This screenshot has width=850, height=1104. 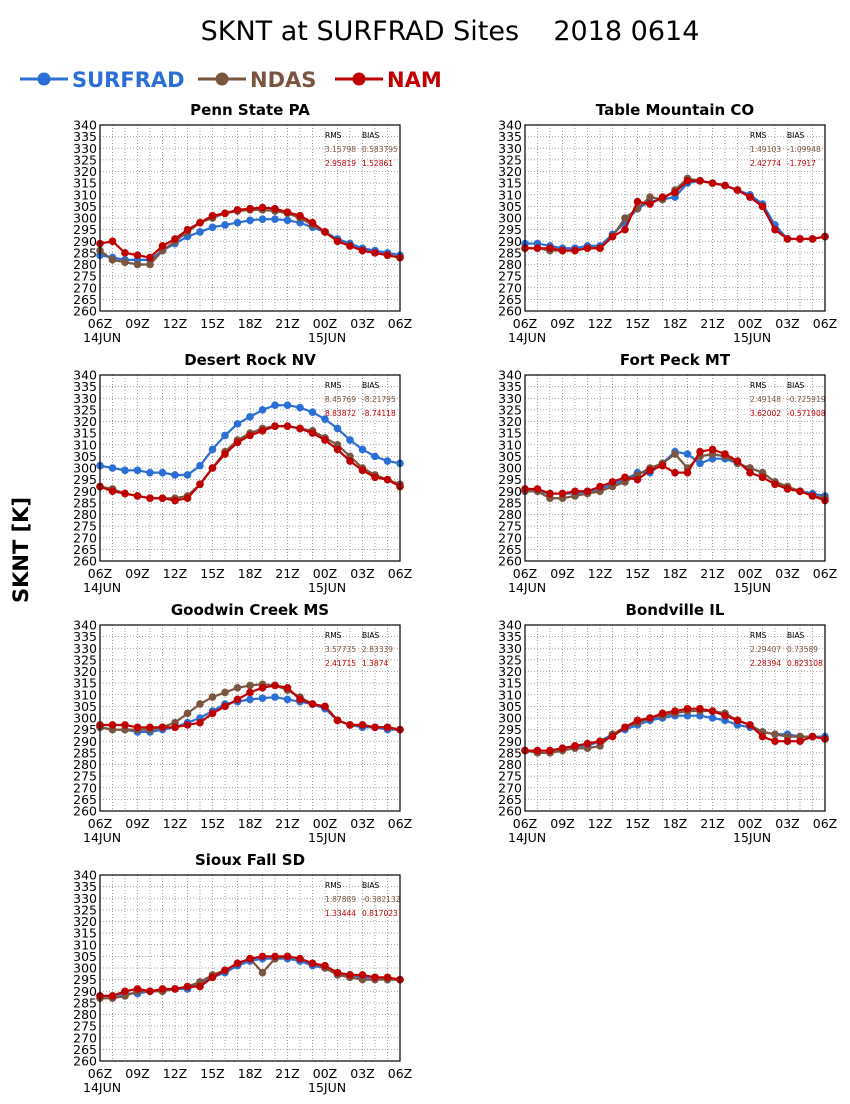 I want to click on x-tick-label: 21Z, so click(x=712, y=323).